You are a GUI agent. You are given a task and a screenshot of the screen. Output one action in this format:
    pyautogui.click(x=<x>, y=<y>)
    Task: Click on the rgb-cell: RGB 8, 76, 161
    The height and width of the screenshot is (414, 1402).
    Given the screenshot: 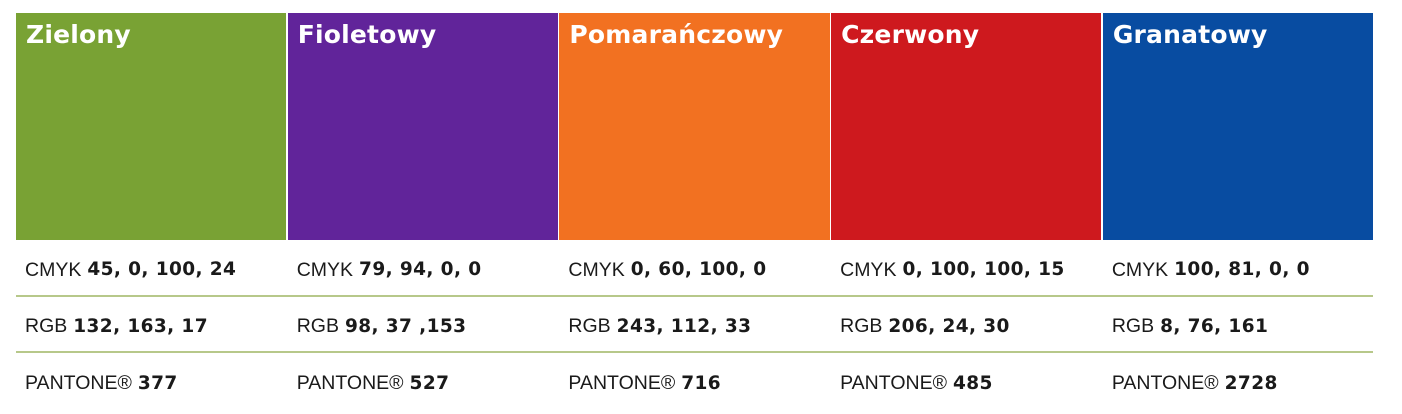 What is the action you would take?
    pyautogui.click(x=1238, y=324)
    